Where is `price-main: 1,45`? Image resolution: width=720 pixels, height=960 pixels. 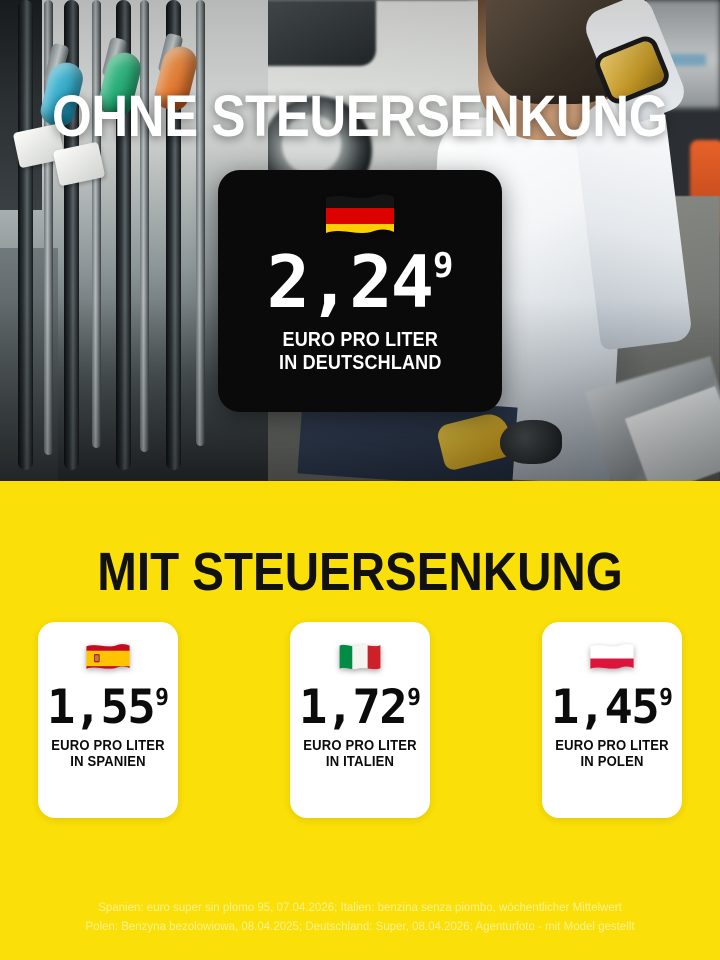
price-main: 1,45 is located at coordinates (605, 707).